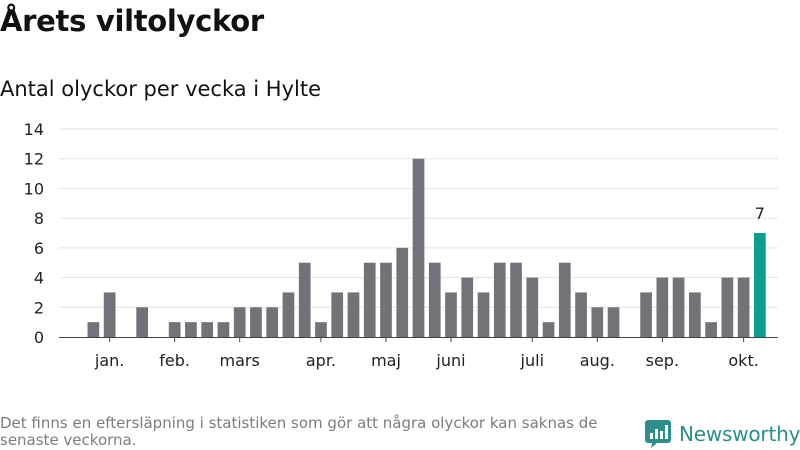 The height and width of the screenshot is (450, 800). I want to click on x-tick-label: aug., so click(597, 360).